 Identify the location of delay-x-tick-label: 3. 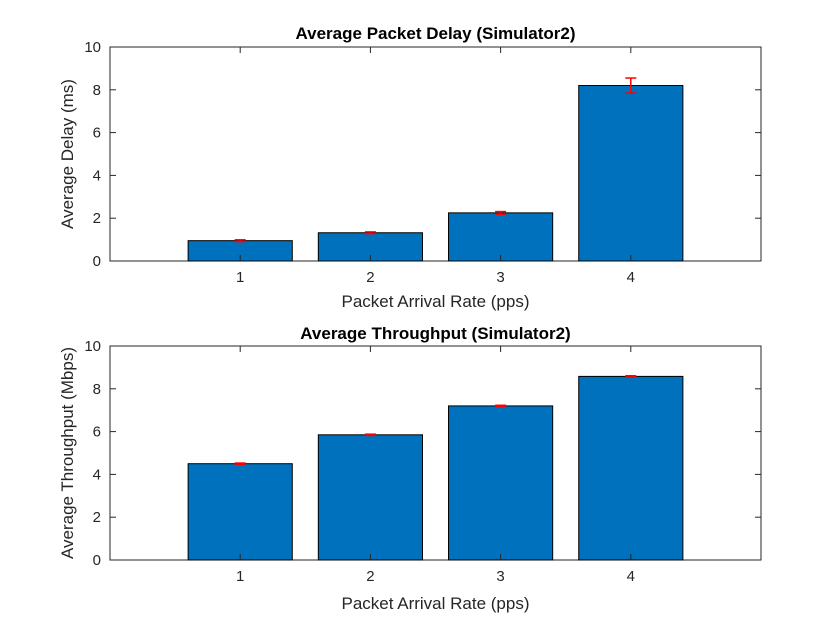
(500, 277).